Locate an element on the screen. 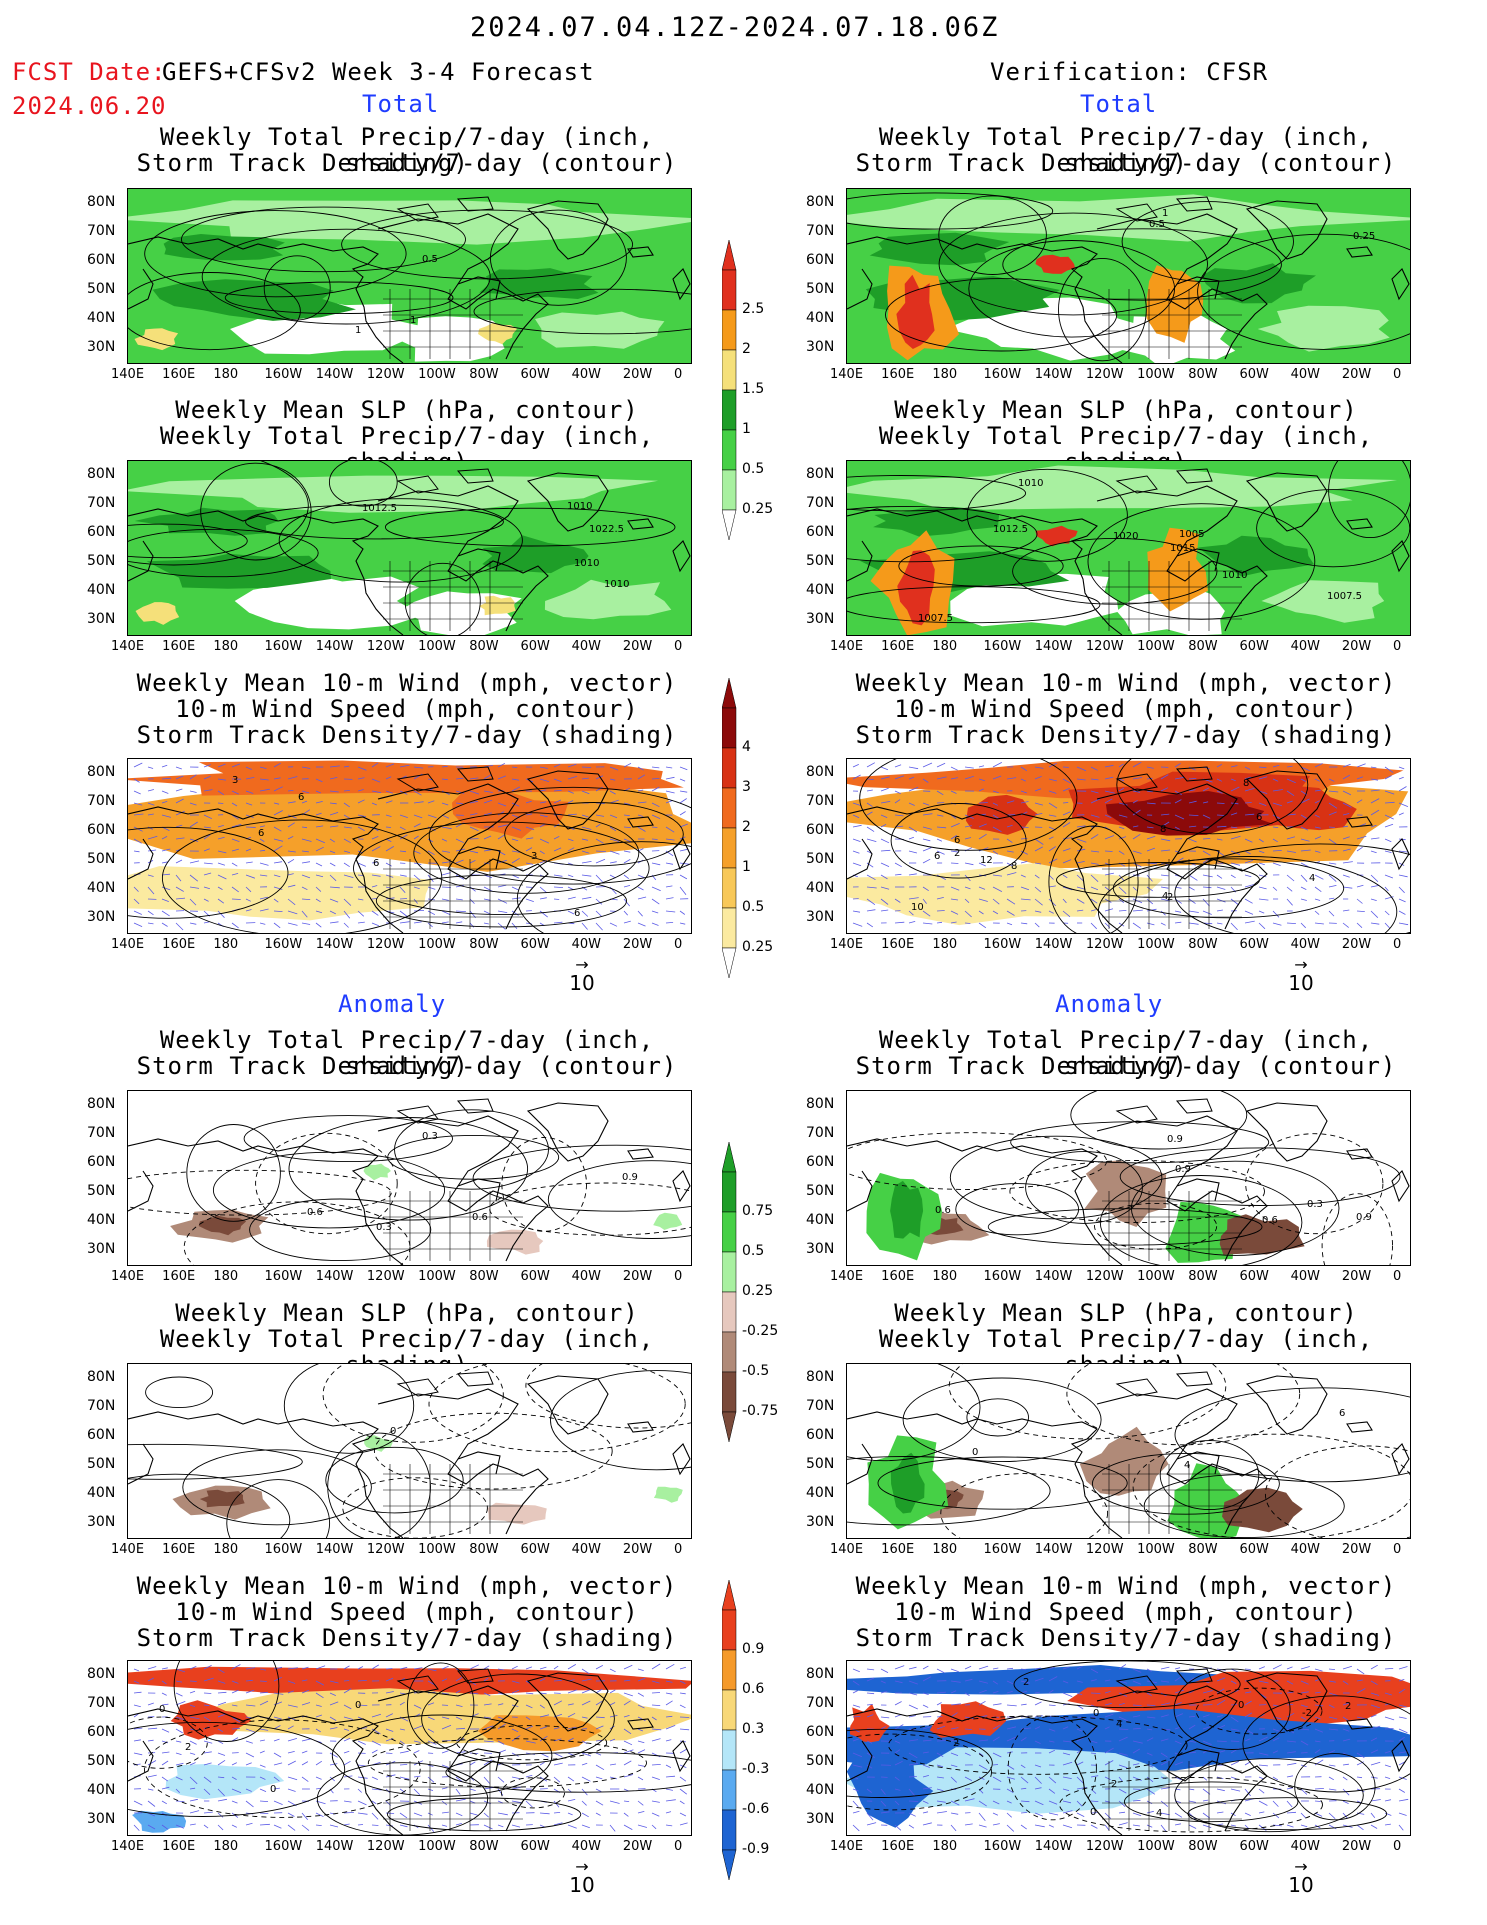  colorbar-tick-label: -0.5 is located at coordinates (756, 1371).